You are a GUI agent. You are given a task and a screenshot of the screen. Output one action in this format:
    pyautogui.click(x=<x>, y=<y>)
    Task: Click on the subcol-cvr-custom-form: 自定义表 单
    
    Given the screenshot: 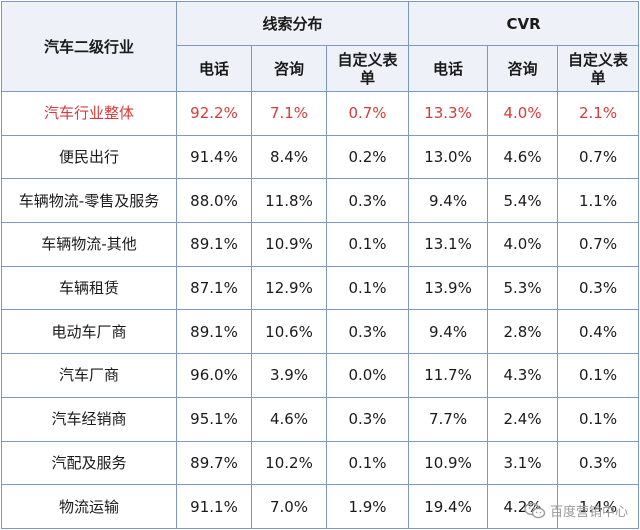 What is the action you would take?
    pyautogui.click(x=598, y=68)
    